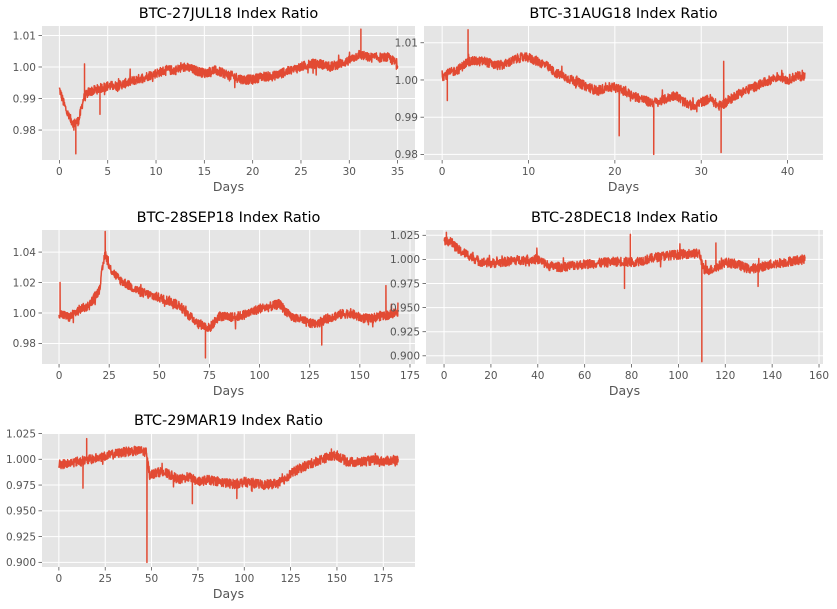 The height and width of the screenshot is (609, 837). I want to click on chart-title: BTC-28DEC18 Index Ratio, so click(624, 218).